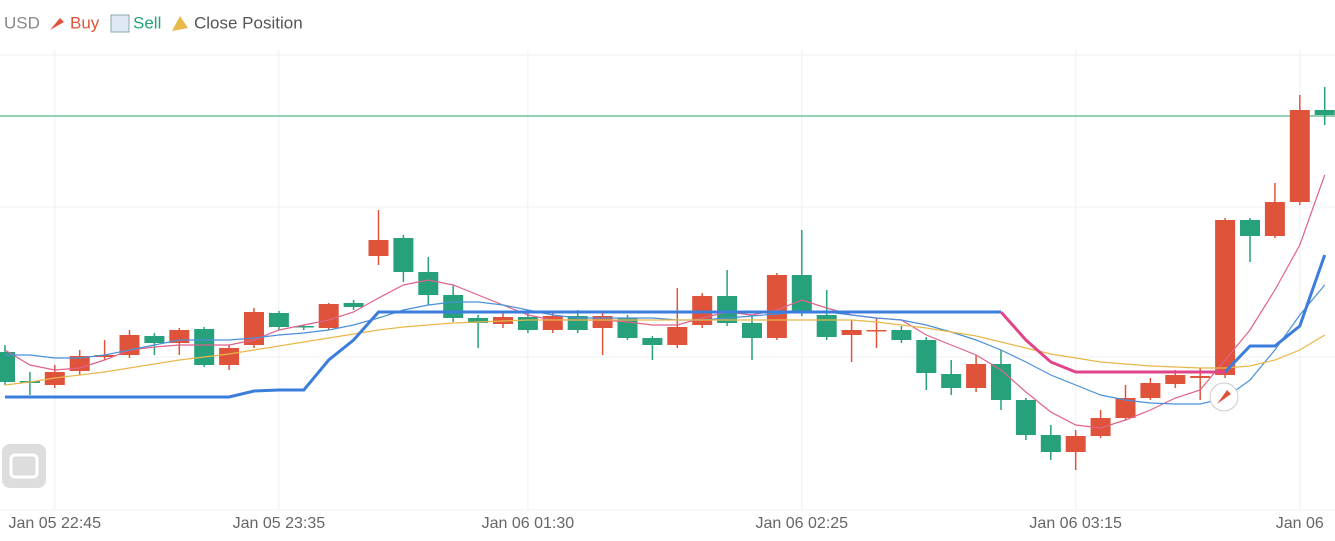  I want to click on header: USD Buy Sell Close Position, so click(153, 23).